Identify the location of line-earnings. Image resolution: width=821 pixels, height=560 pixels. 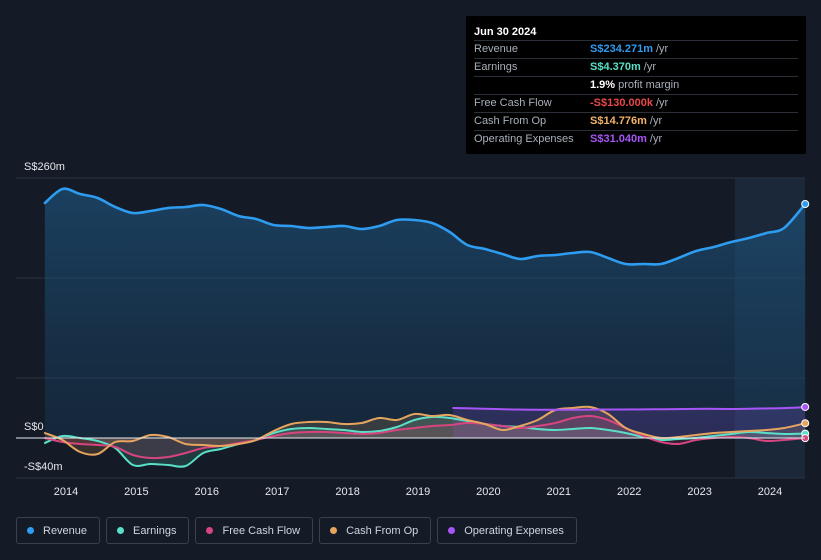
(425, 441).